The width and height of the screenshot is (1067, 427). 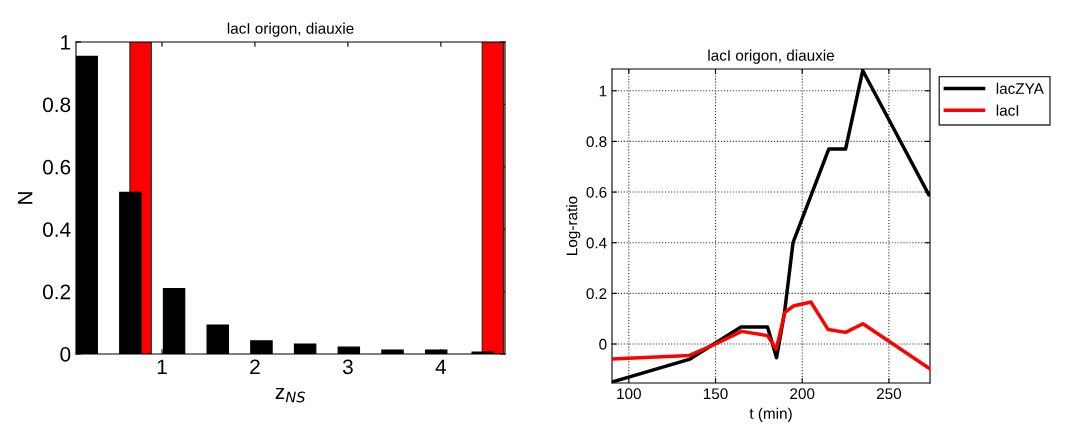 What do you see at coordinates (255, 366) in the screenshot?
I see `x-tick-label: 2` at bounding box center [255, 366].